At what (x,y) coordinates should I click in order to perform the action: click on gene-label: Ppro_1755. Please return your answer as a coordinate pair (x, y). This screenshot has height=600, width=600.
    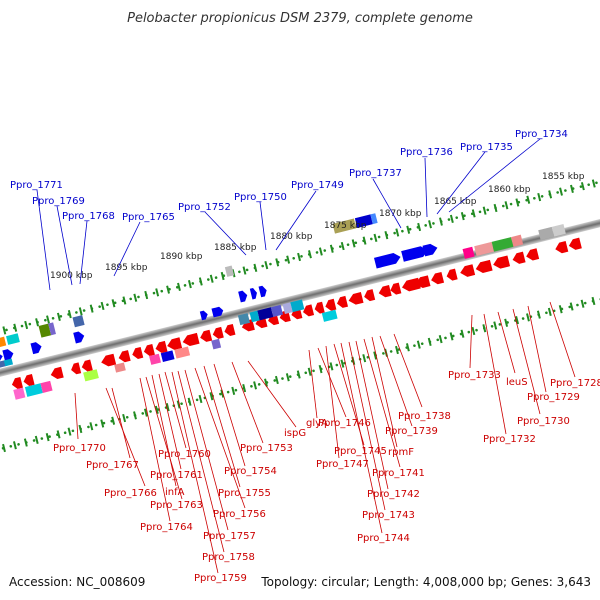
    Looking at the image, I should click on (244, 493).